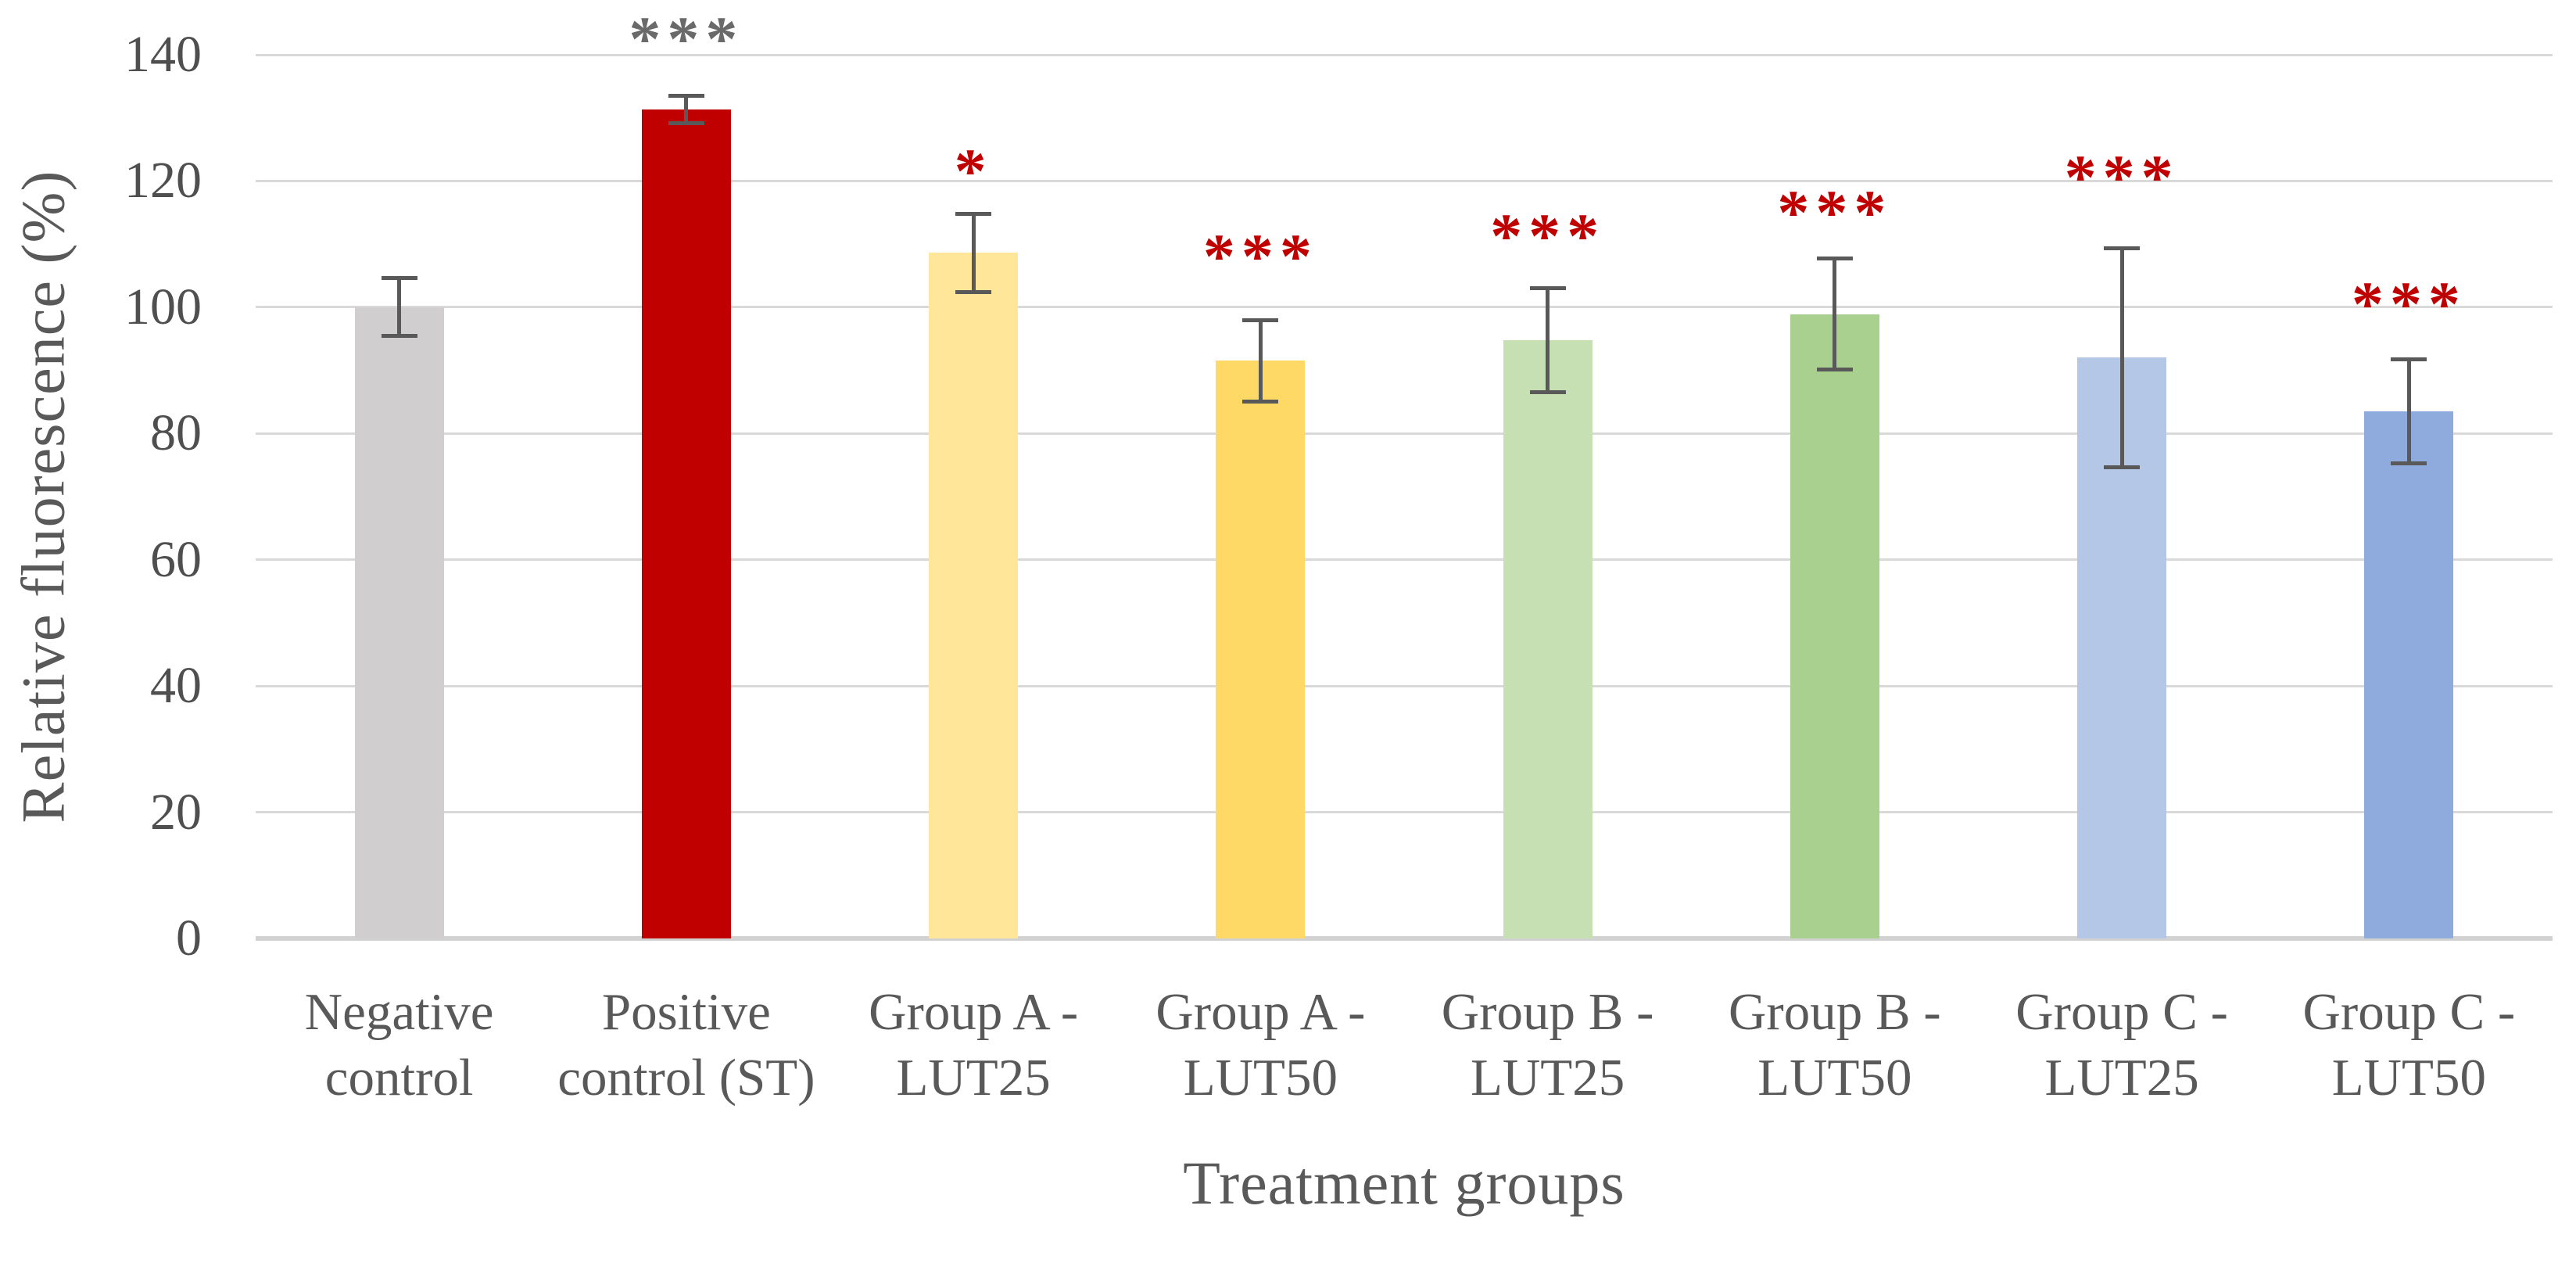  Describe the element at coordinates (686, 523) in the screenshot. I see `bar-positive-control-st` at that location.